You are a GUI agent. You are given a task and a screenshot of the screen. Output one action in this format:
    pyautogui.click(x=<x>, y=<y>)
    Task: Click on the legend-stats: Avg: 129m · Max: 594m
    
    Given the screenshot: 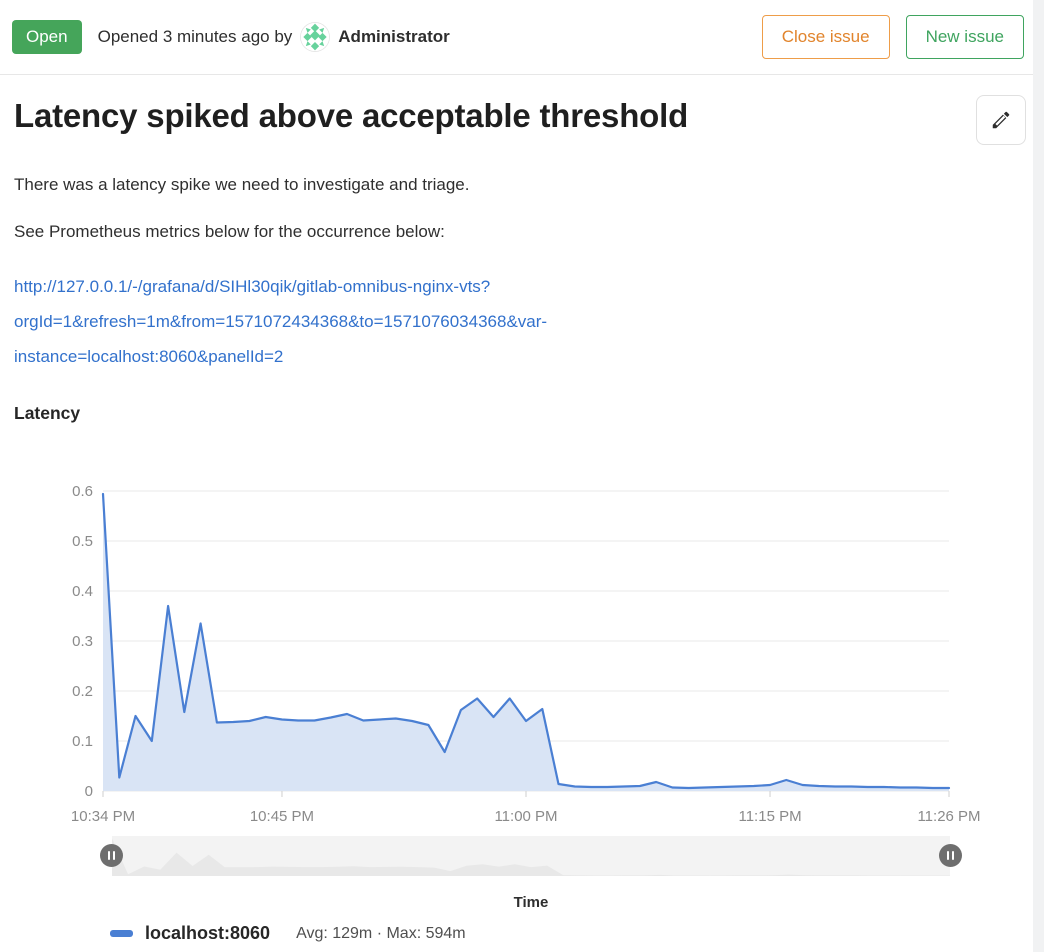 What is the action you would take?
    pyautogui.click(x=381, y=933)
    